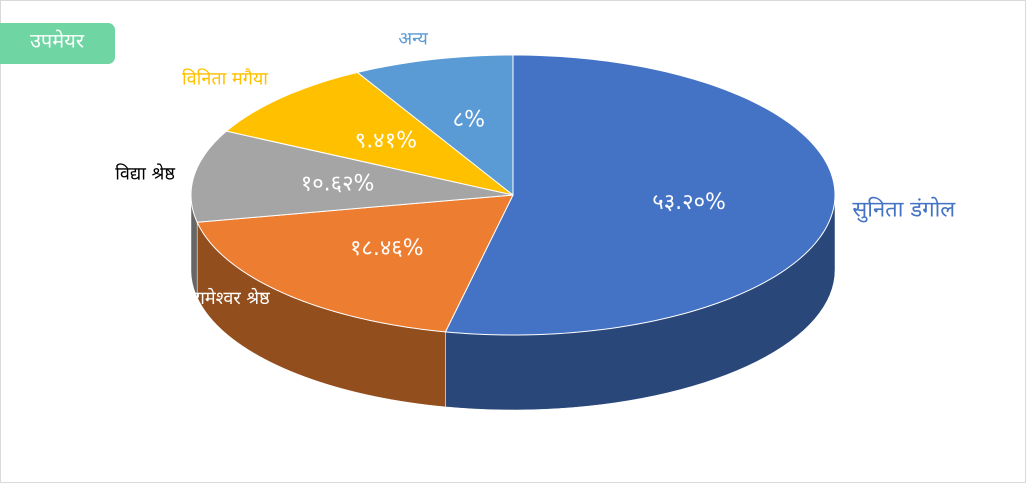 This screenshot has height=483, width=1026. Describe the element at coordinates (469, 119) in the screenshot. I see `value-label: ८%` at that location.